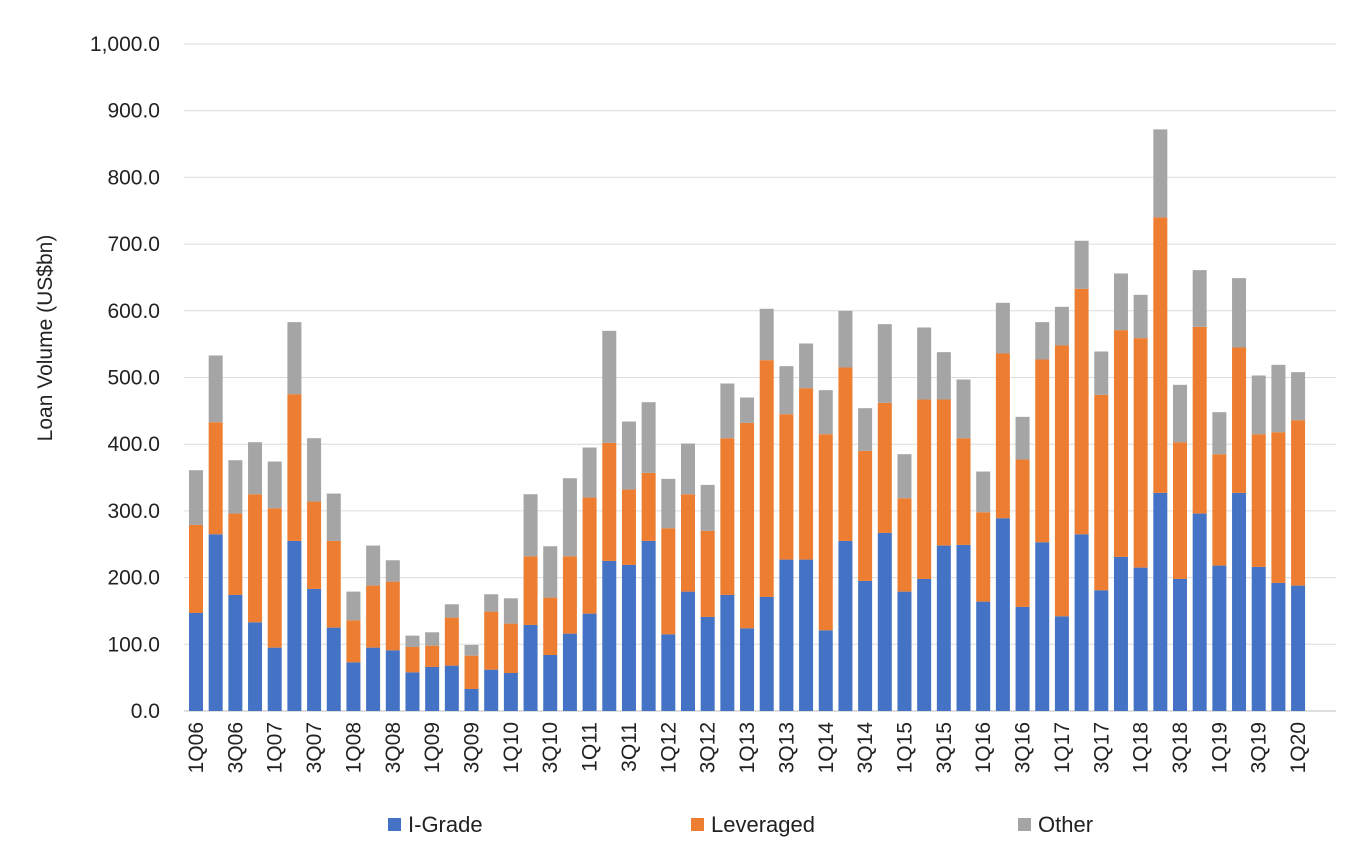 The height and width of the screenshot is (856, 1372). I want to click on legend-label: Leveraged, so click(763, 824).